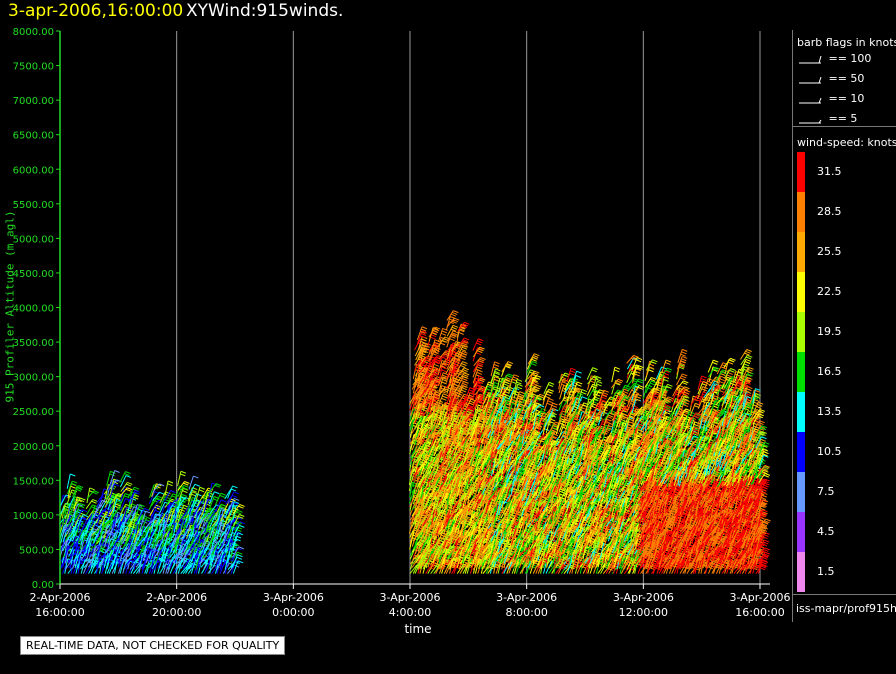 The width and height of the screenshot is (896, 674). Describe the element at coordinates (95, 11) in the screenshot. I see `plot-date: 3-apr-2006,16:00:00` at that location.